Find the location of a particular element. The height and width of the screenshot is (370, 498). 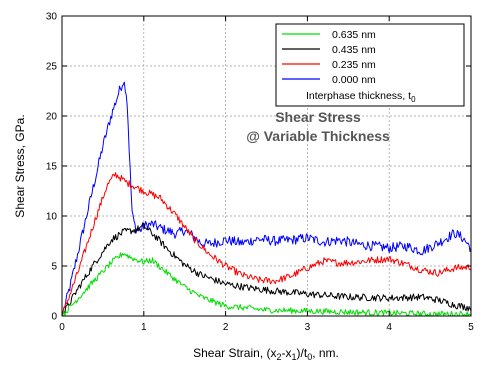

x-tick-label: 3 is located at coordinates (308, 327).